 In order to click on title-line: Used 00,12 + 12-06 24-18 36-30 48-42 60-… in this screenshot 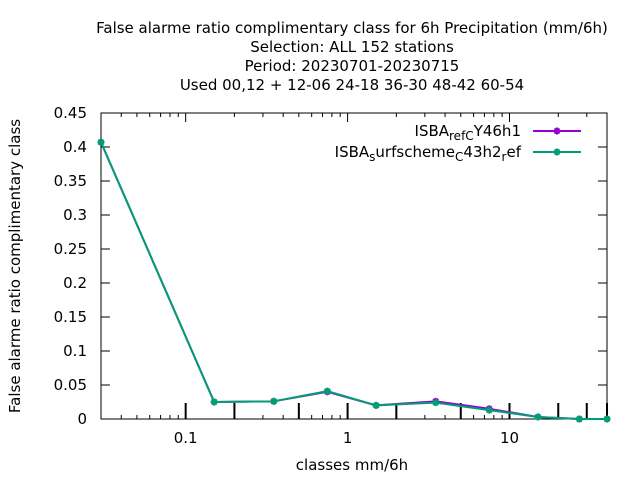, I will do `click(352, 85)`.